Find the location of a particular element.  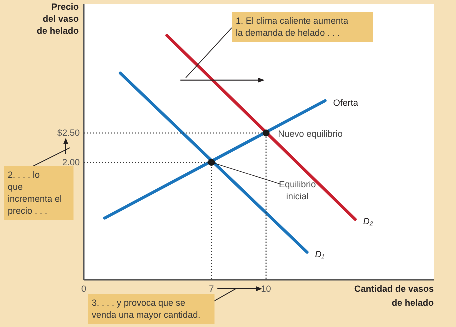

x-tick-label: 7 is located at coordinates (211, 289).